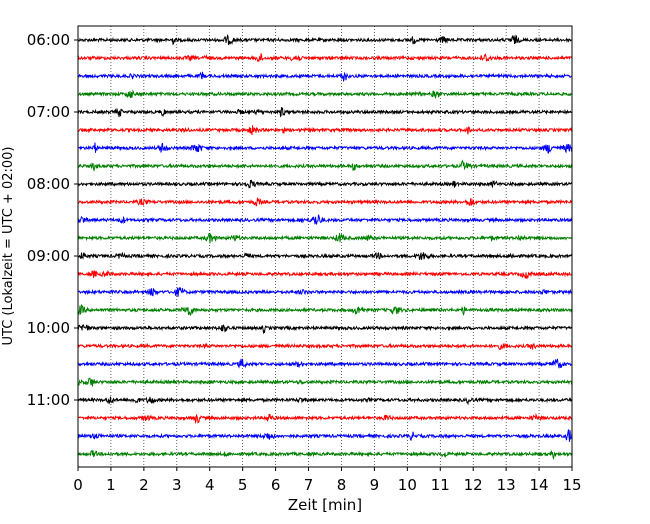 This screenshot has height=524, width=650. Describe the element at coordinates (506, 485) in the screenshot. I see `x-tick-label: 13` at that location.